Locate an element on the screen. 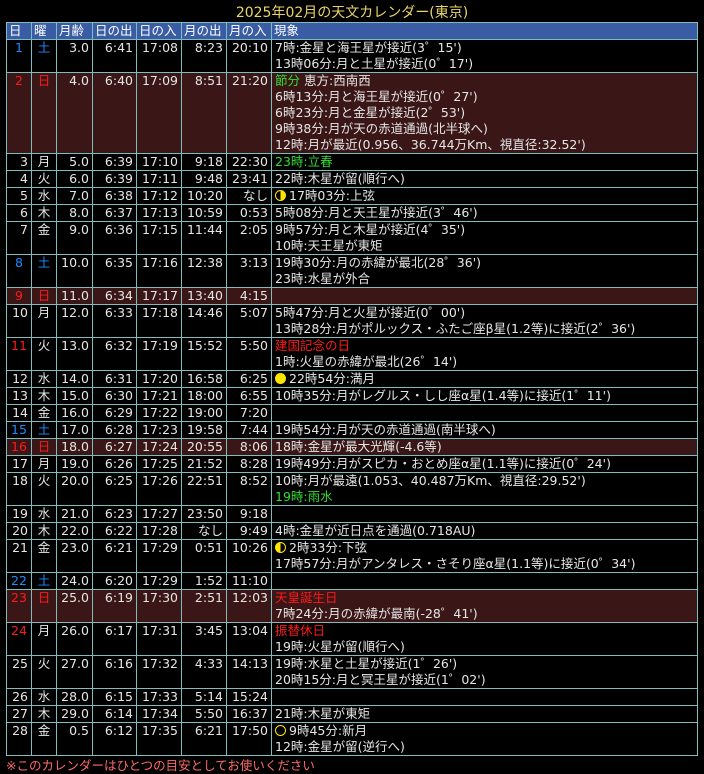  moonrise-cell: 8:23 is located at coordinates (204, 56).